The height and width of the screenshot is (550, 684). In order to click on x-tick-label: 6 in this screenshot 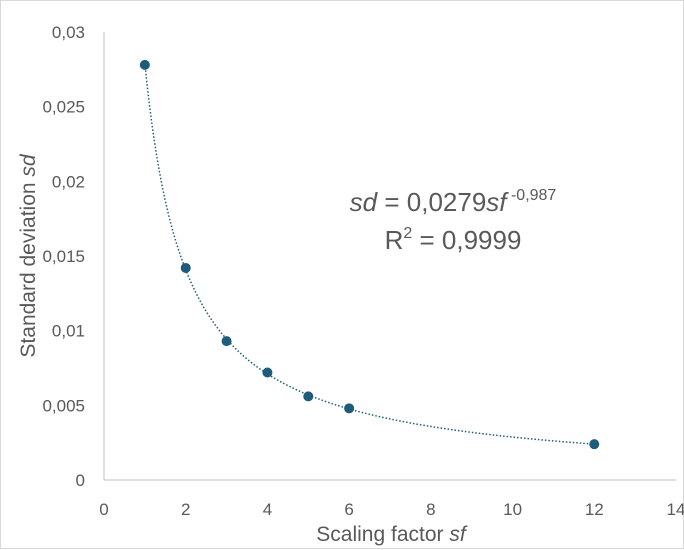, I will do `click(348, 509)`.